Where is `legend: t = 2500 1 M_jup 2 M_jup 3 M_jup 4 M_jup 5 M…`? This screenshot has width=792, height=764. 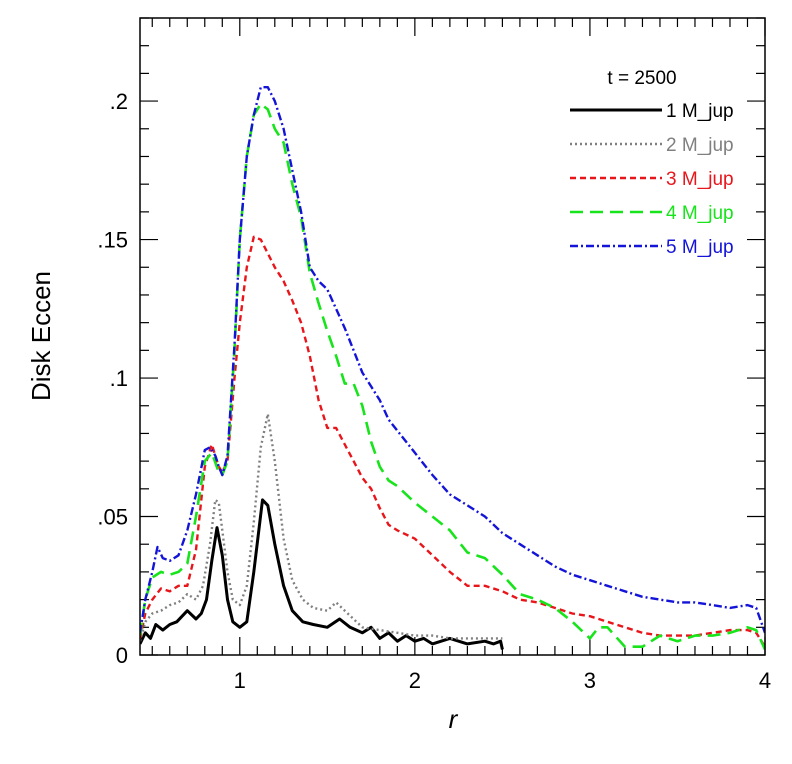
legend: t = 2500 1 M_jup 2 M_jup 3 M_jup 4 M_jup 5 M… is located at coordinates (652, 163).